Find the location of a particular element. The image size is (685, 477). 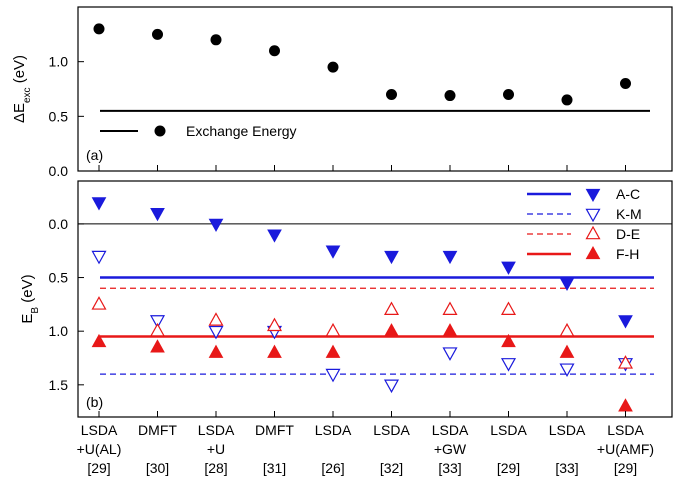

category-label: [32] is located at coordinates (391, 468).